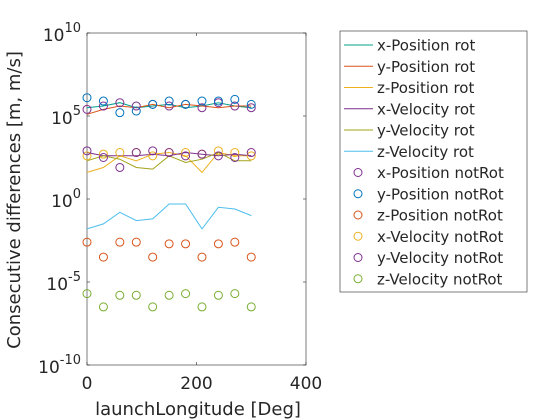 The image size is (560, 420). I want to click on legend-label: y-Velocity rot, so click(426, 131).